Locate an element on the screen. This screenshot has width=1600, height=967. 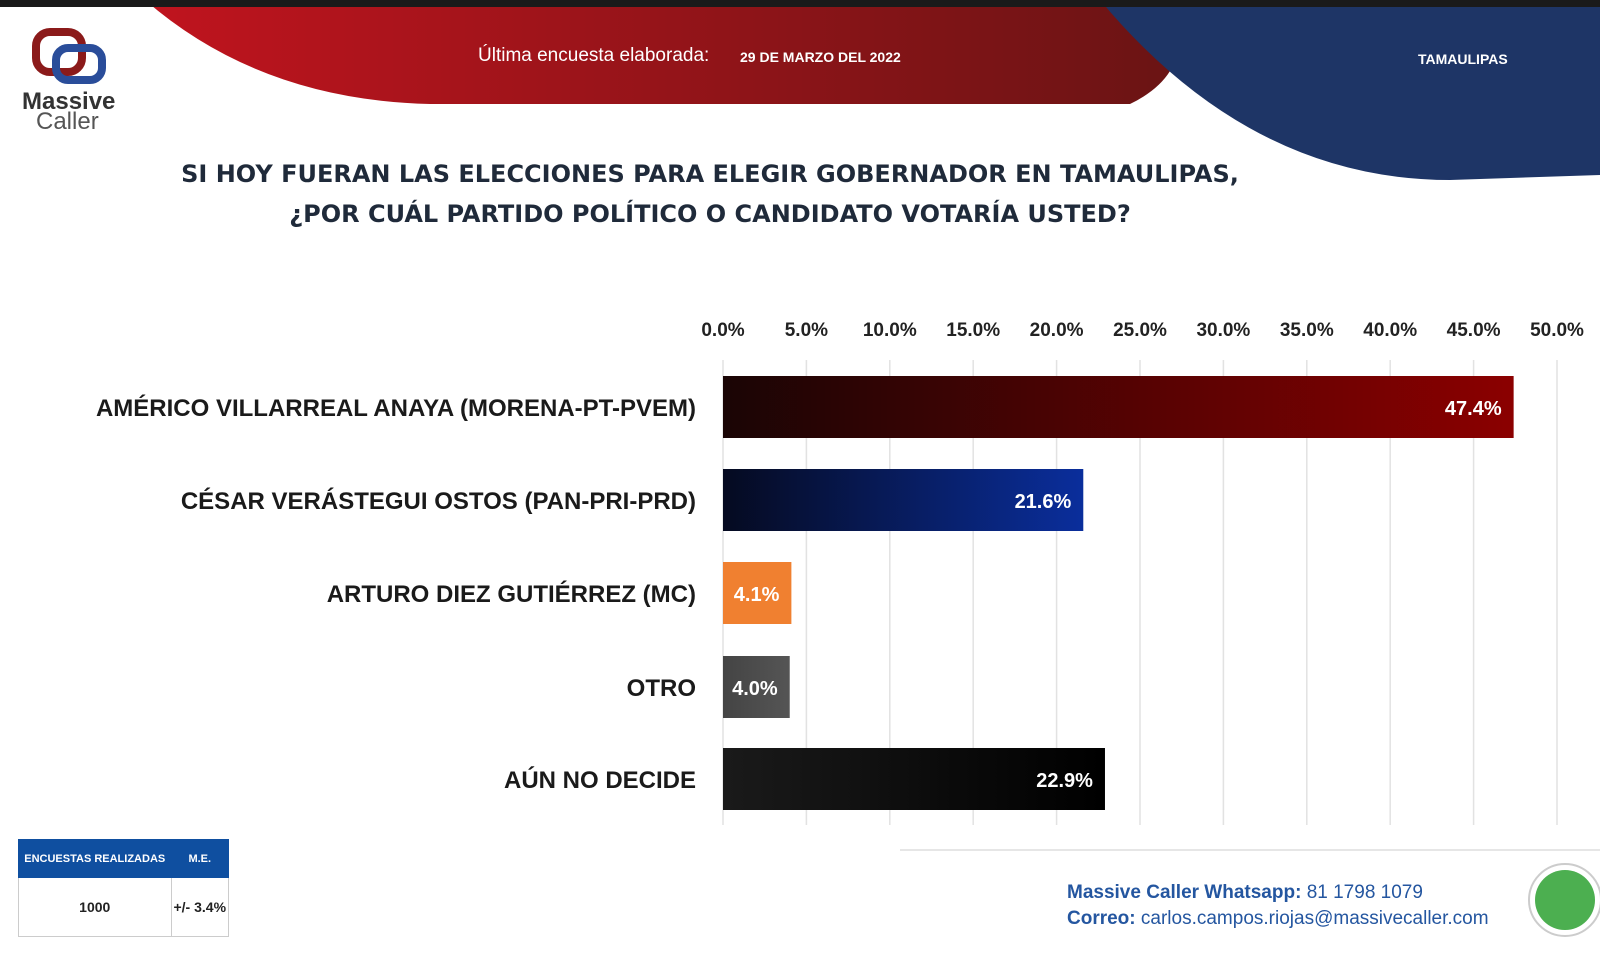
data-label: 4.0% is located at coordinates (755, 689).